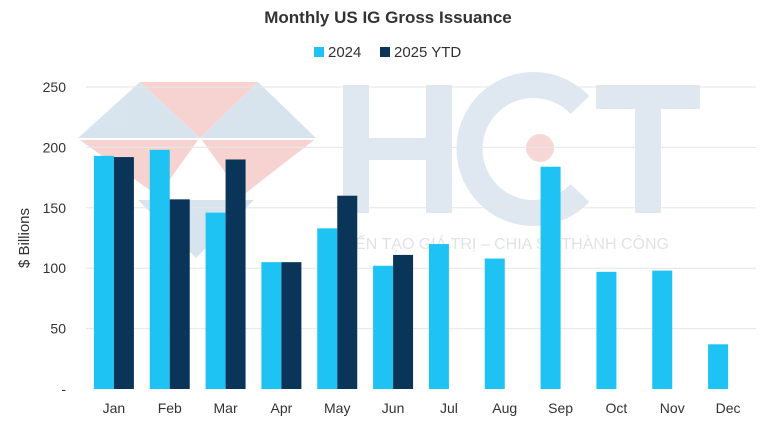 This screenshot has height=429, width=776. Describe the element at coordinates (63, 389) in the screenshot. I see `y-tick-label: -` at that location.